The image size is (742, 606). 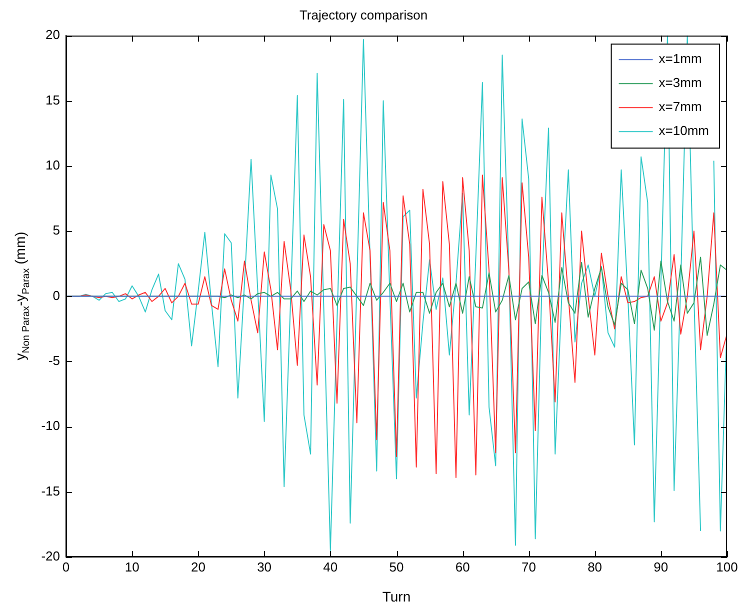 I want to click on x-tick-label: 0, so click(x=66, y=566).